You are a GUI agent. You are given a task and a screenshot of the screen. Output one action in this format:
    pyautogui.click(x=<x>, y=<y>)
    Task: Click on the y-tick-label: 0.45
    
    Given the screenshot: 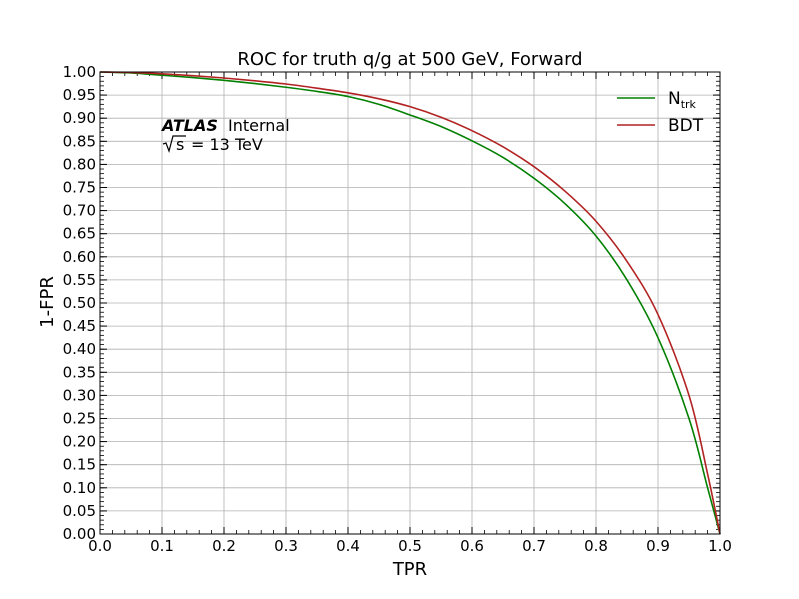 What is the action you would take?
    pyautogui.click(x=79, y=326)
    